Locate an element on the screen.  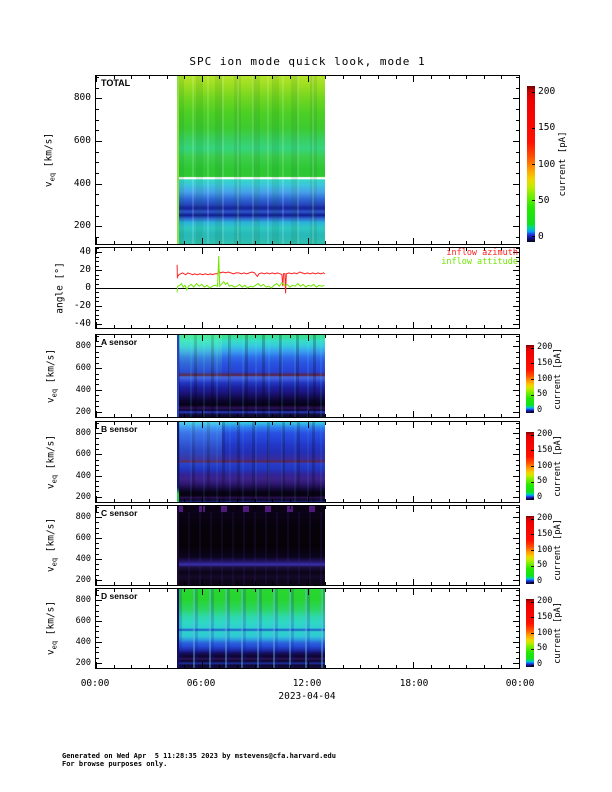
vertical-streaks is located at coordinates (251, 160).